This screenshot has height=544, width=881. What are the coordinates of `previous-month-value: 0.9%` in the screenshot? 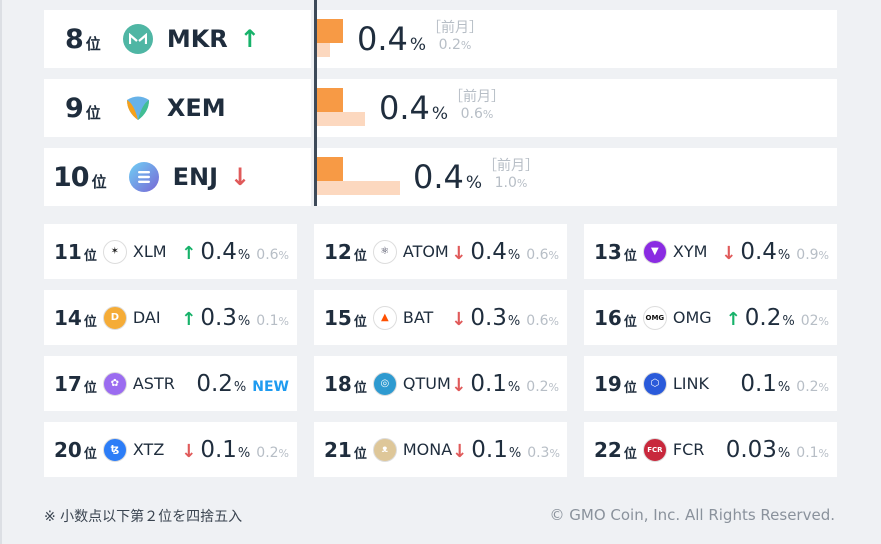 It's located at (812, 254).